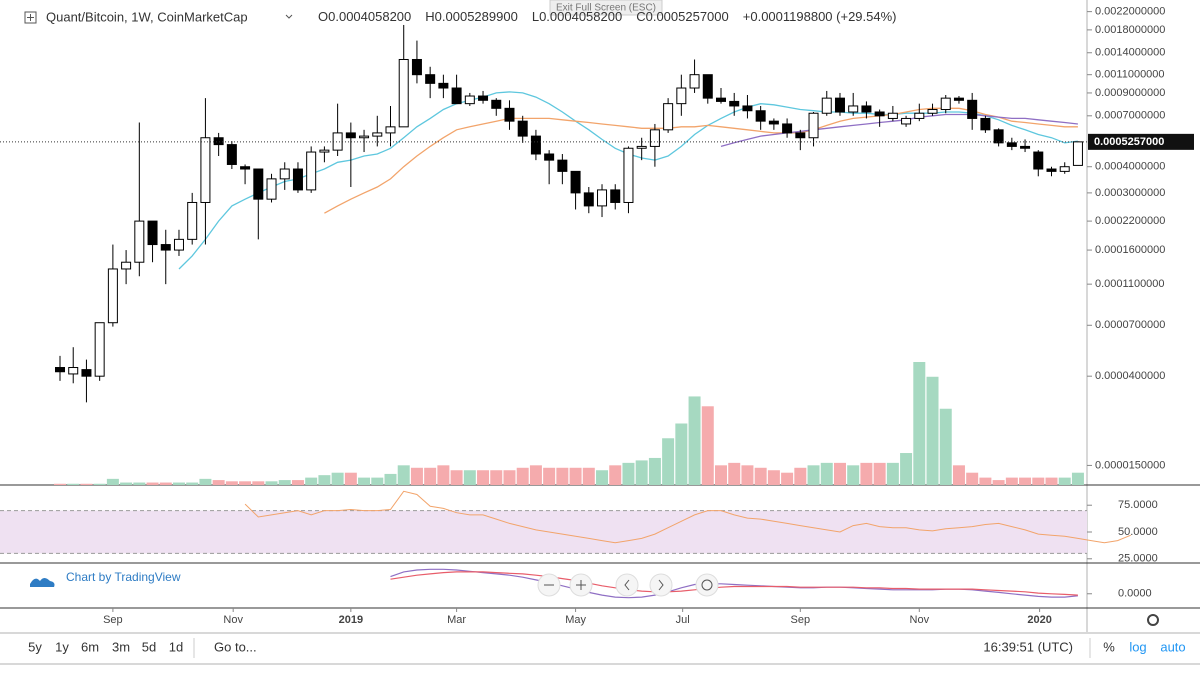 This screenshot has width=1200, height=675. I want to click on percent-toggle: %, so click(1109, 646).